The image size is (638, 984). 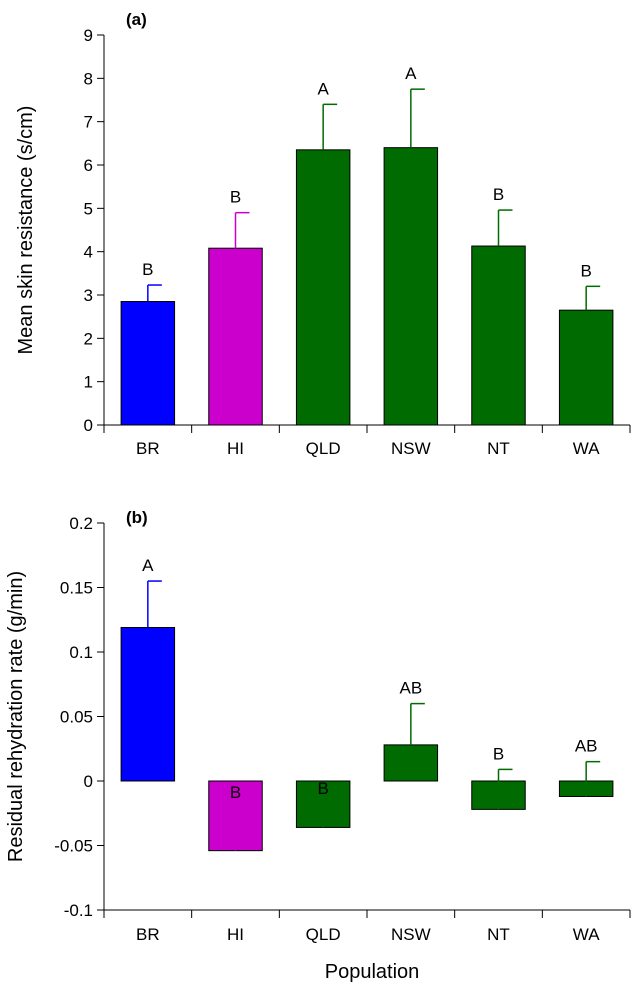 What do you see at coordinates (76, 717) in the screenshot?
I see `y-tick-label: 0.05` at bounding box center [76, 717].